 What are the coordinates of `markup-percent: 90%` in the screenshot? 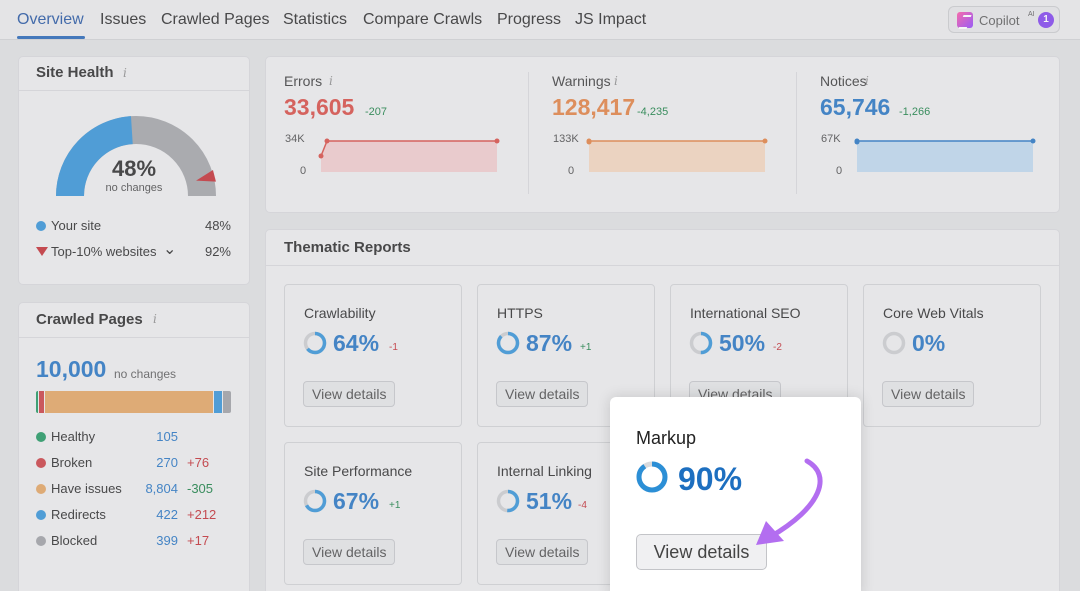 It's located at (710, 479).